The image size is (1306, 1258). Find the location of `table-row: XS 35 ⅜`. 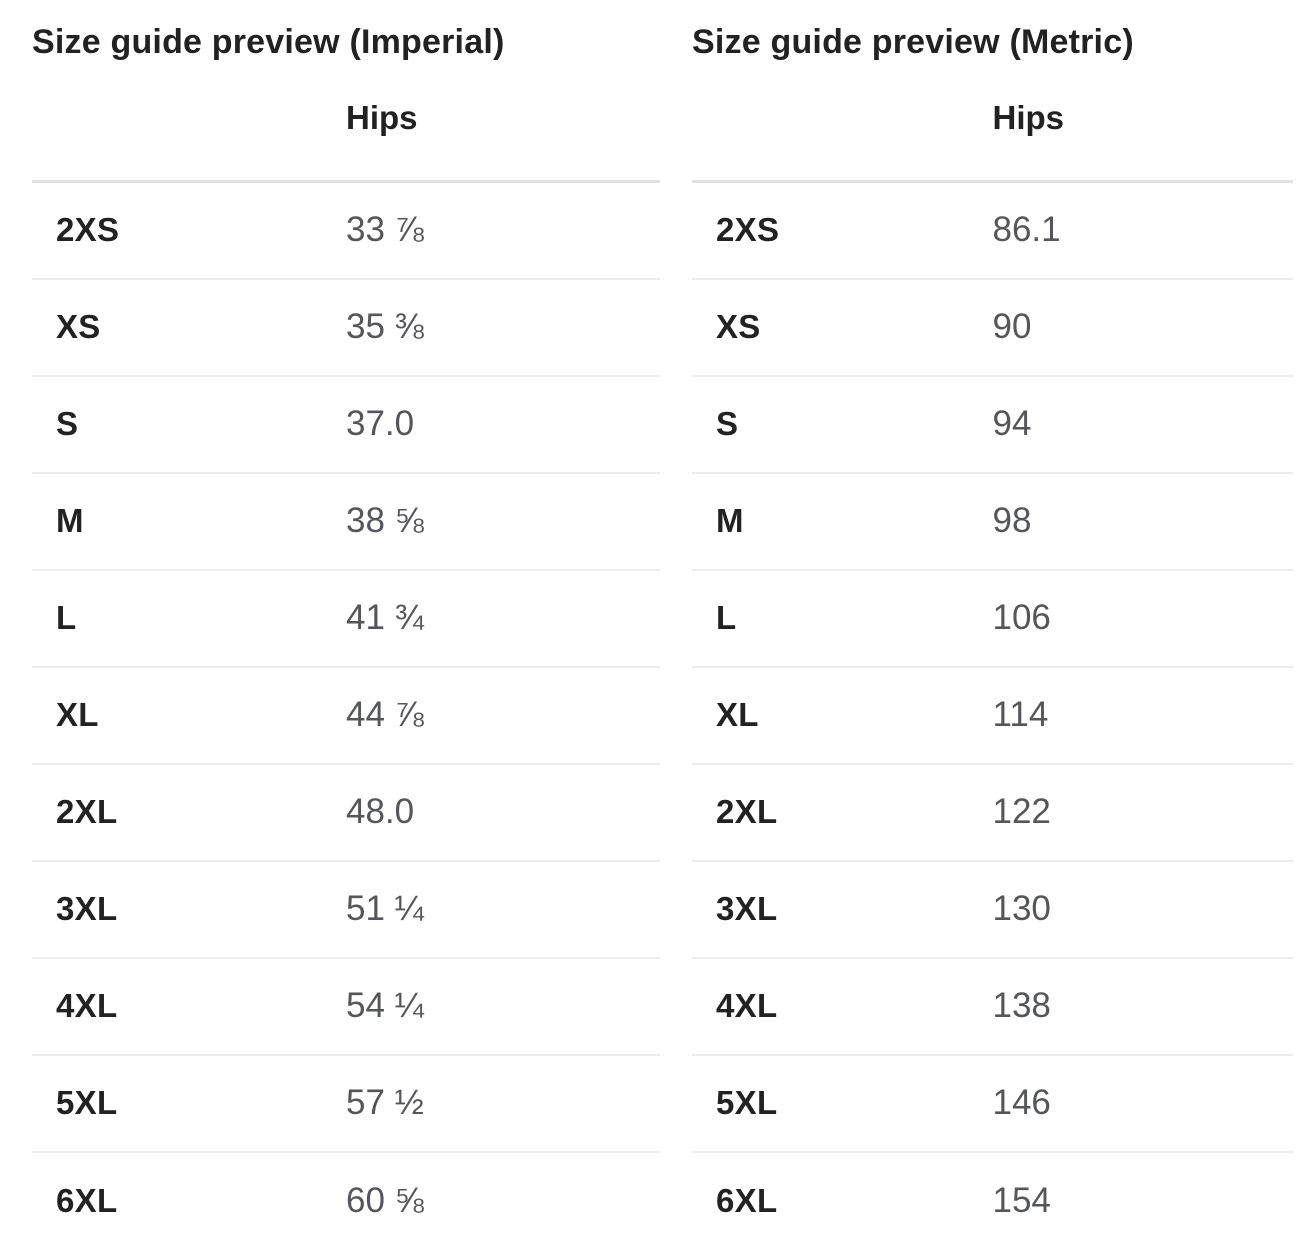

table-row: XS 35 ⅜ is located at coordinates (346, 326).